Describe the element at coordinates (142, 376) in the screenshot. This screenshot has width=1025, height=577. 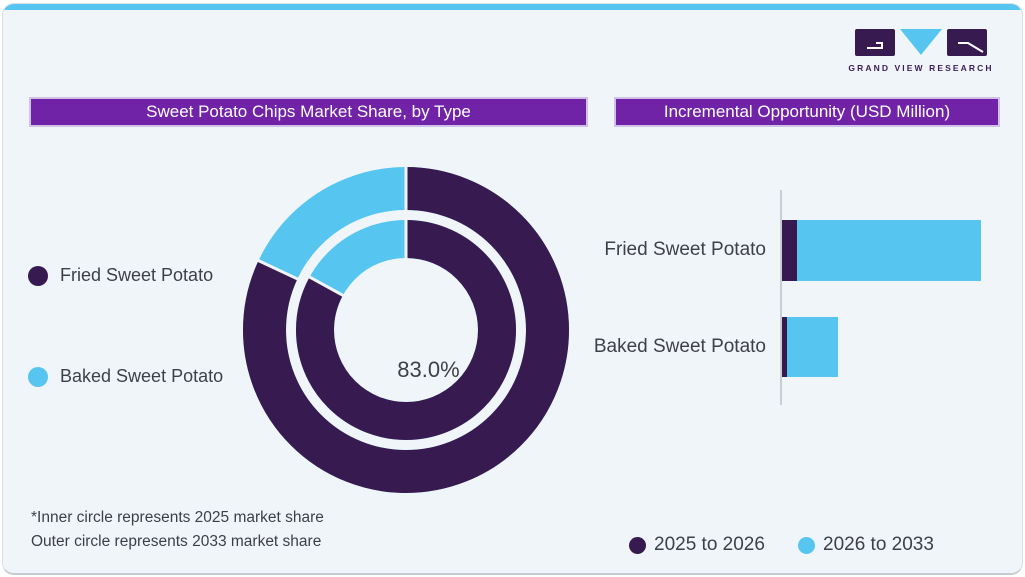
I see `legend-label-baked: Baked Sweet Potato` at that location.